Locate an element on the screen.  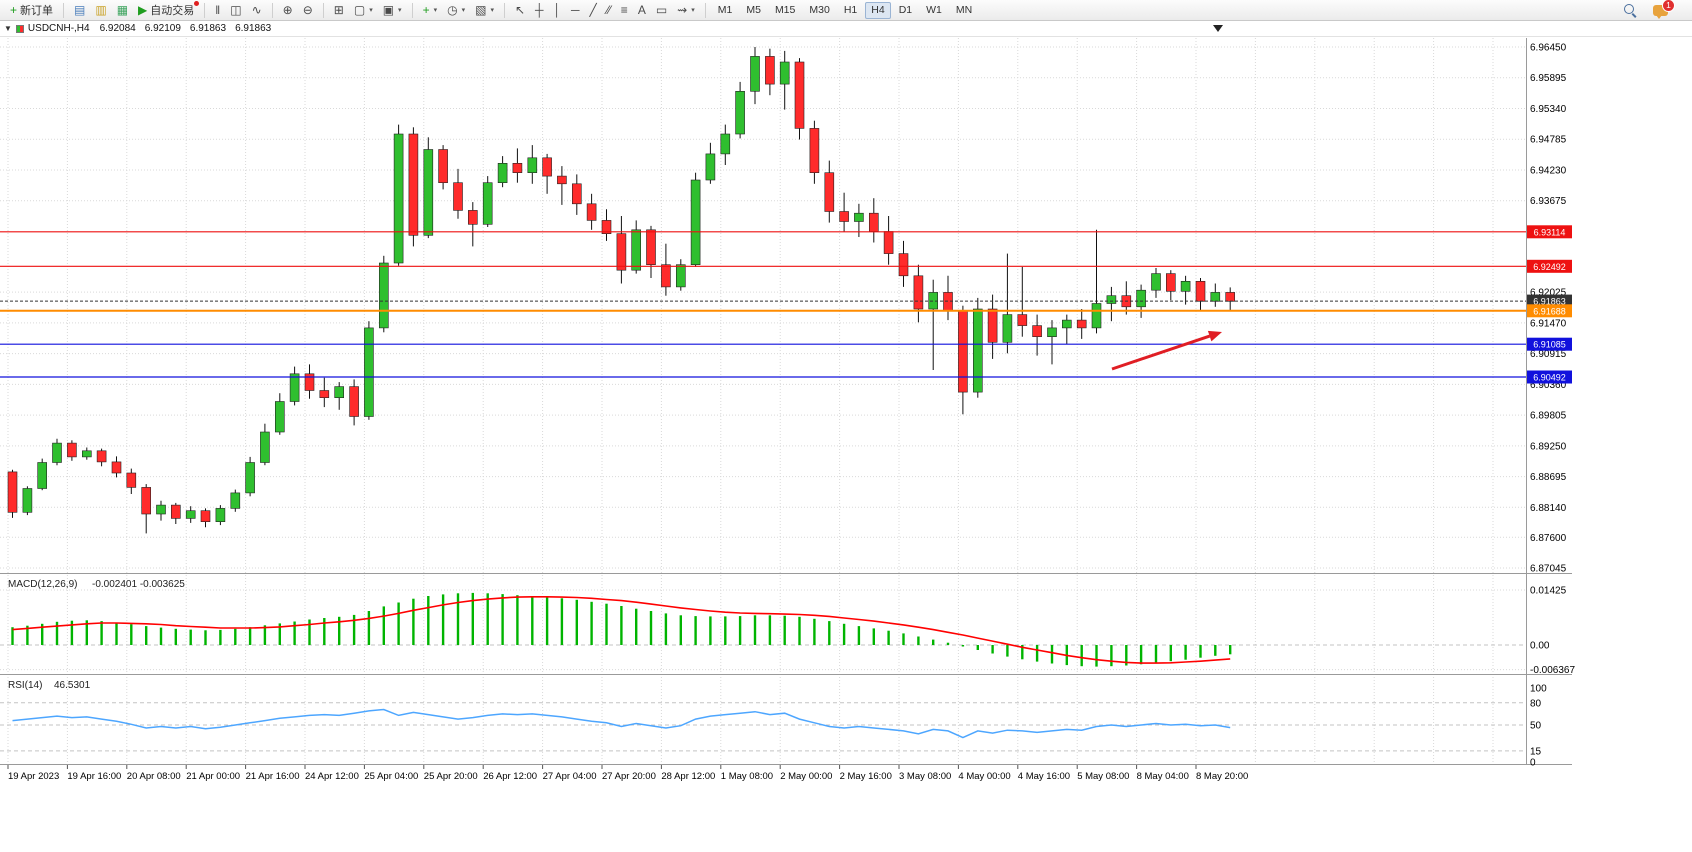
price-axis is located at coordinates (1609, 401).